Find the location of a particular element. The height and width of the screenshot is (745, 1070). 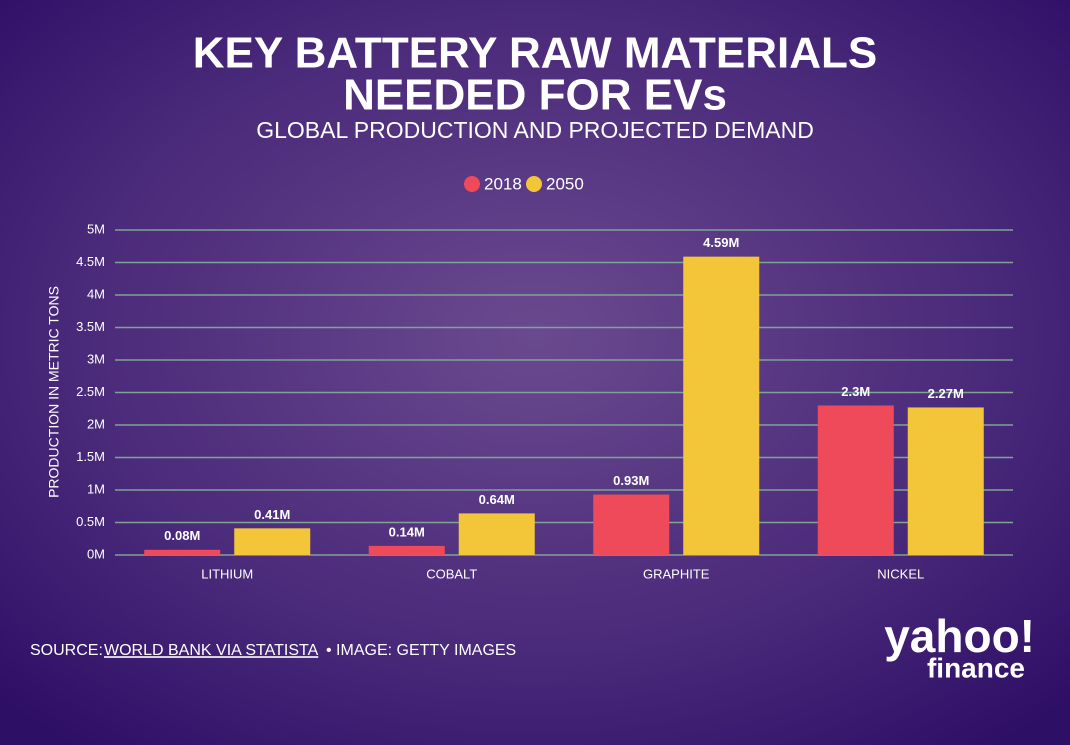

x-tick-label: LITHIUM is located at coordinates (227, 573).